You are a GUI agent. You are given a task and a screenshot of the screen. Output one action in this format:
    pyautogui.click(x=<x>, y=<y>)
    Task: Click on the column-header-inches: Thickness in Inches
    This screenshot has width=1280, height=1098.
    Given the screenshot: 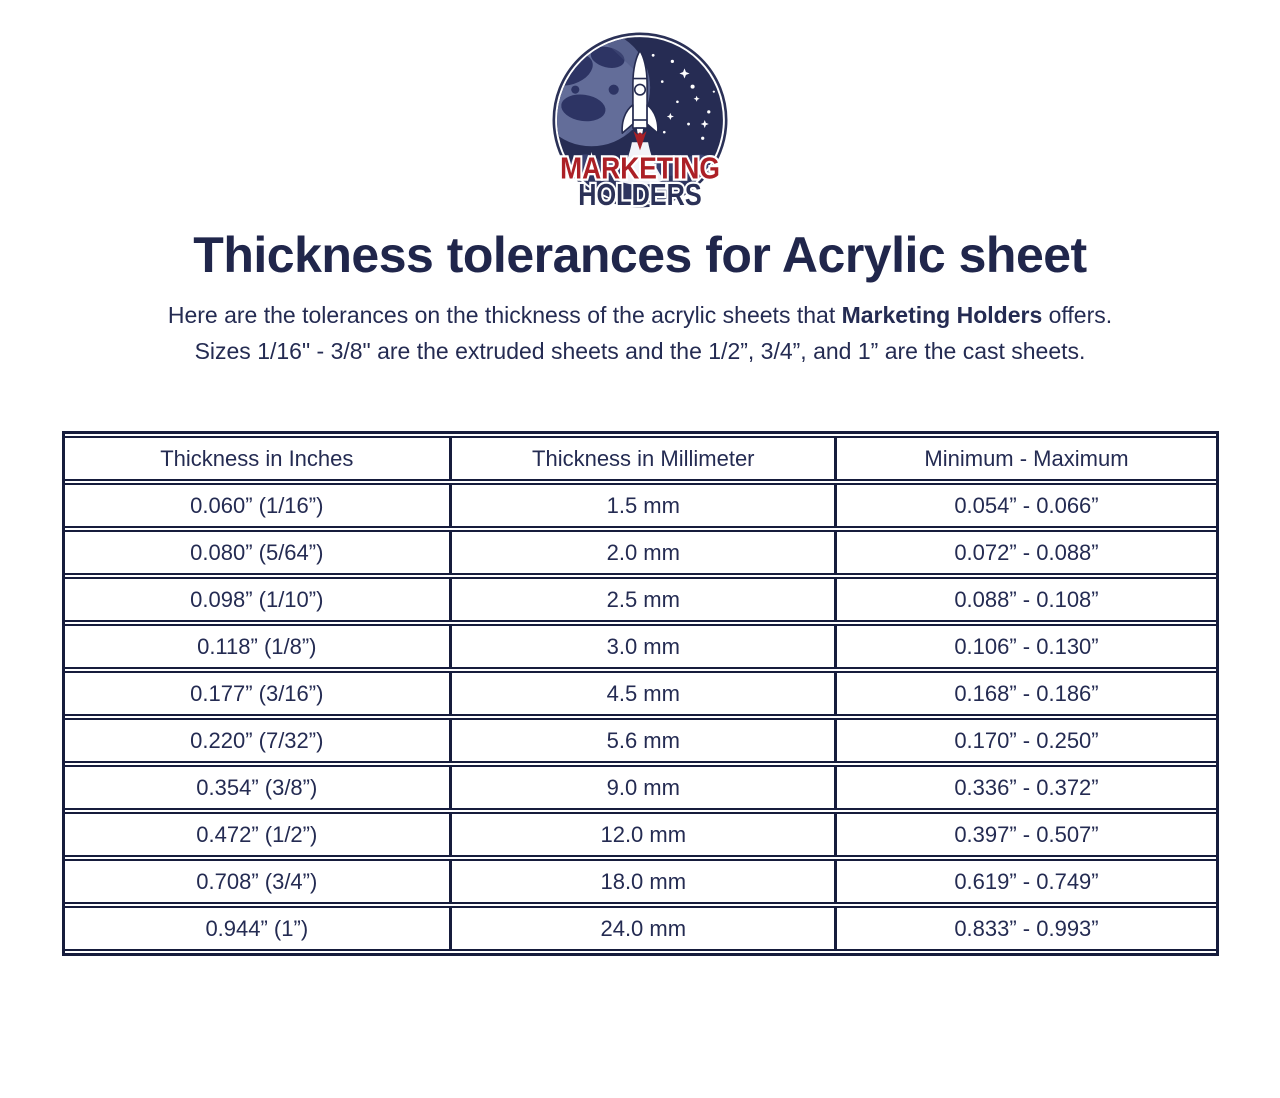 What is the action you would take?
    pyautogui.click(x=258, y=458)
    